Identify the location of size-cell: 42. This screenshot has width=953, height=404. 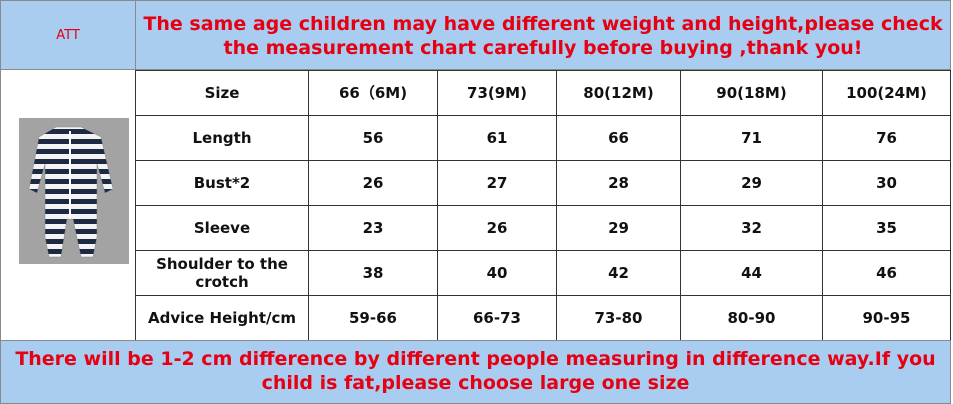
(618, 273).